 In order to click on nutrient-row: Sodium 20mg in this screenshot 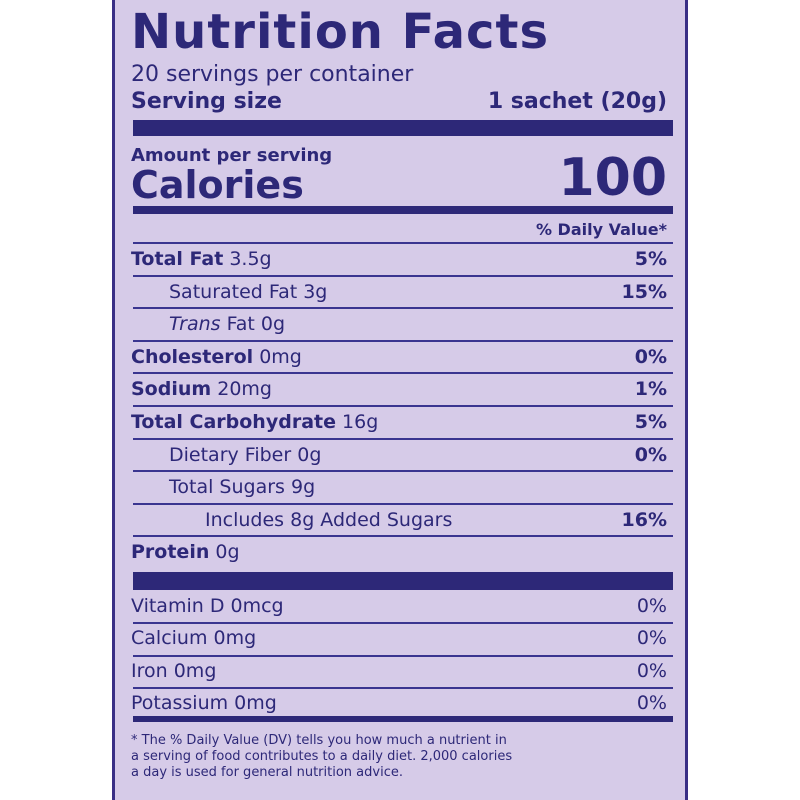, I will do `click(201, 389)`.